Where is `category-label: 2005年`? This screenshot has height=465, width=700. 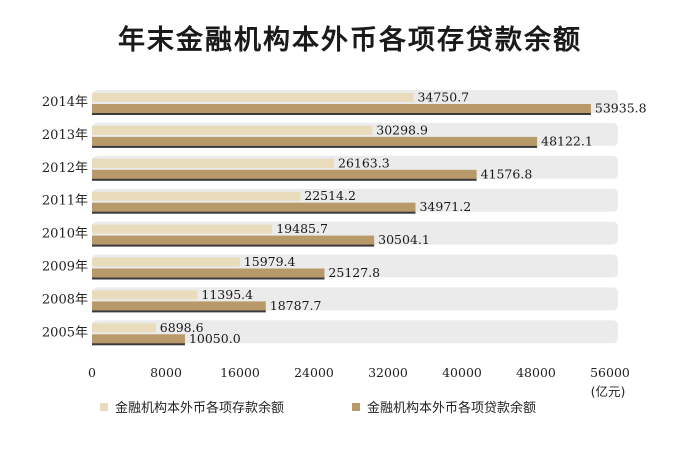 category-label: 2005年 is located at coordinates (65, 332).